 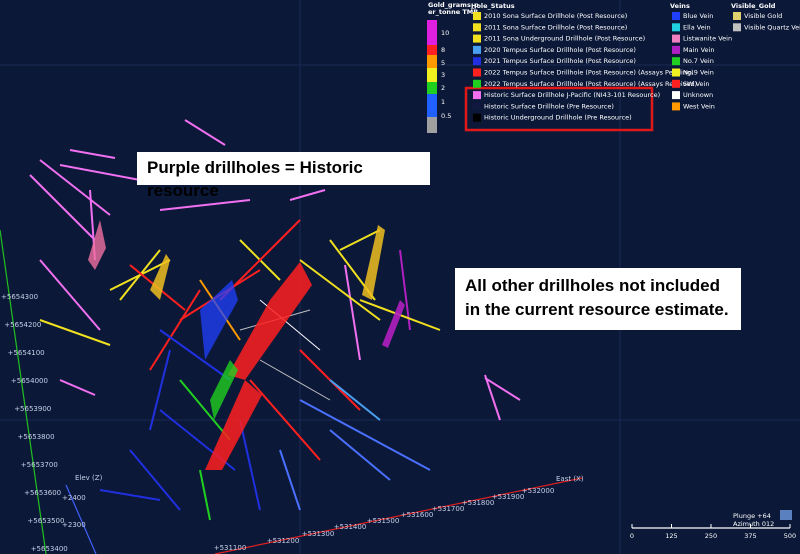 I want to click on easting-label: +531600, so click(x=417, y=515).